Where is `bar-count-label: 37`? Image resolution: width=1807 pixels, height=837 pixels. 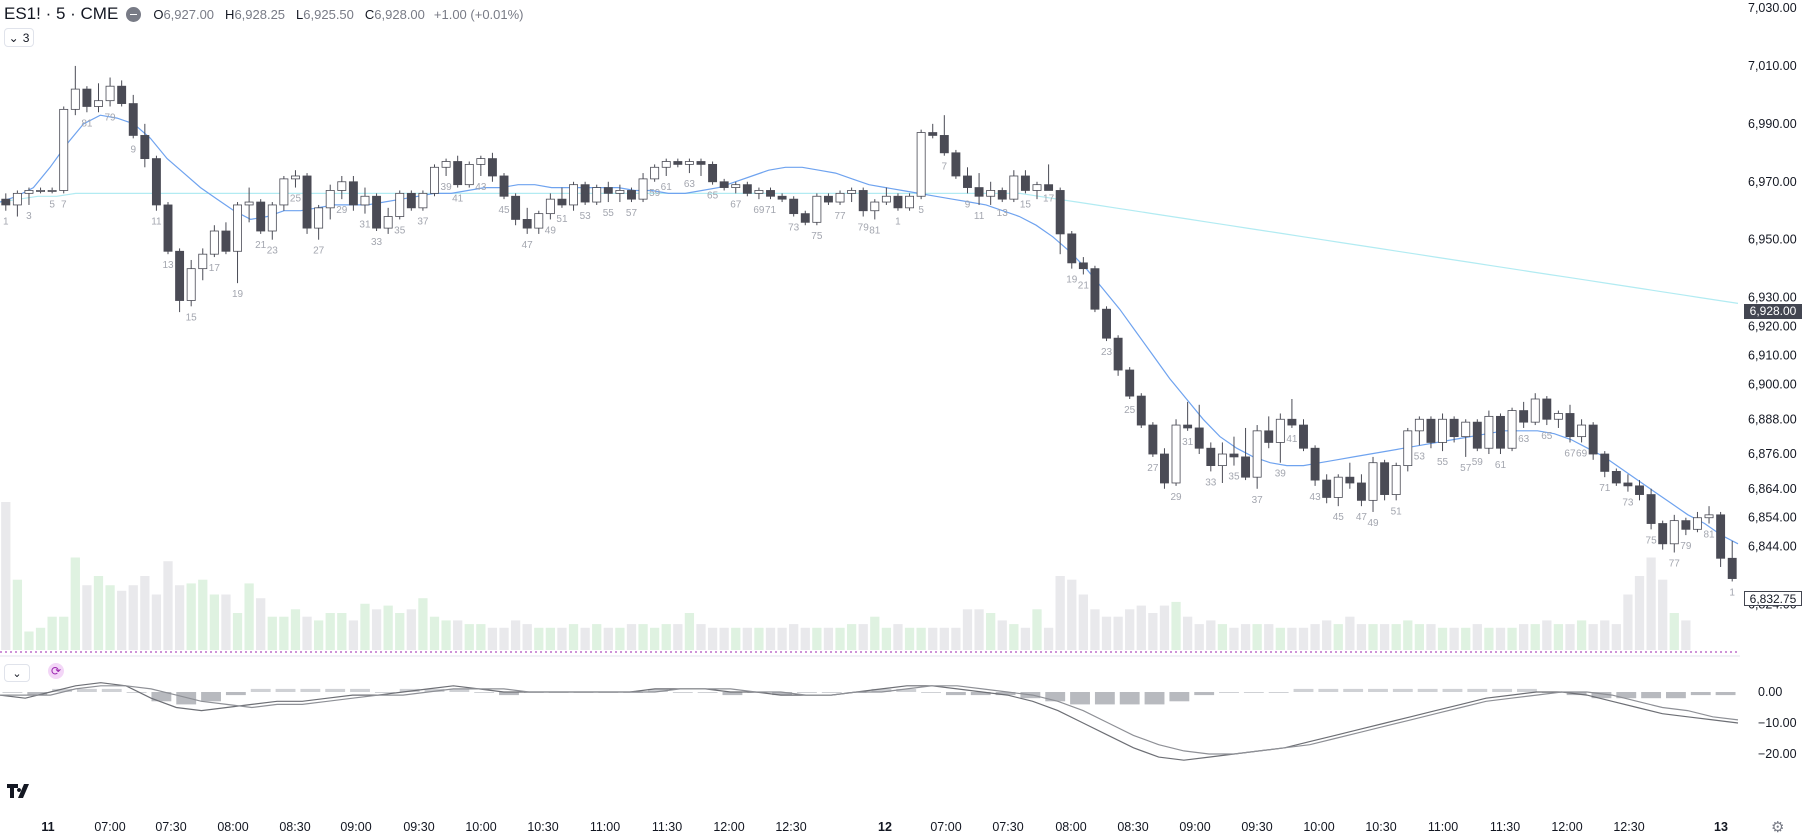
bar-count-label: 37 is located at coordinates (423, 222).